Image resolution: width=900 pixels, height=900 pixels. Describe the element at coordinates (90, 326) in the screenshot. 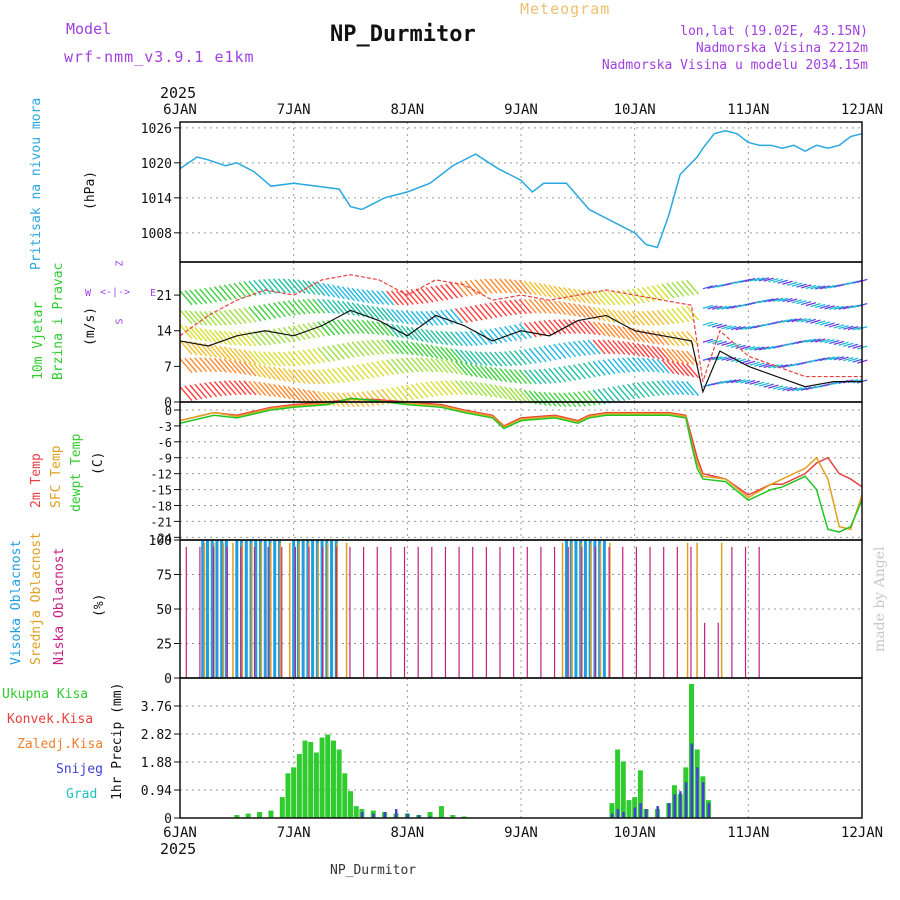

I see `wind-unit: (m/s)` at that location.